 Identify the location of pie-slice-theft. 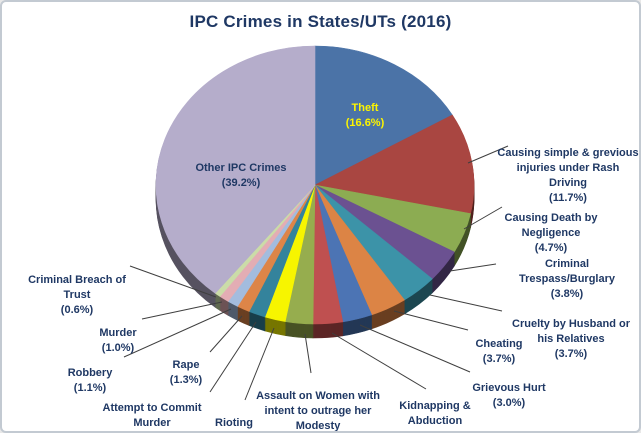
(383, 115).